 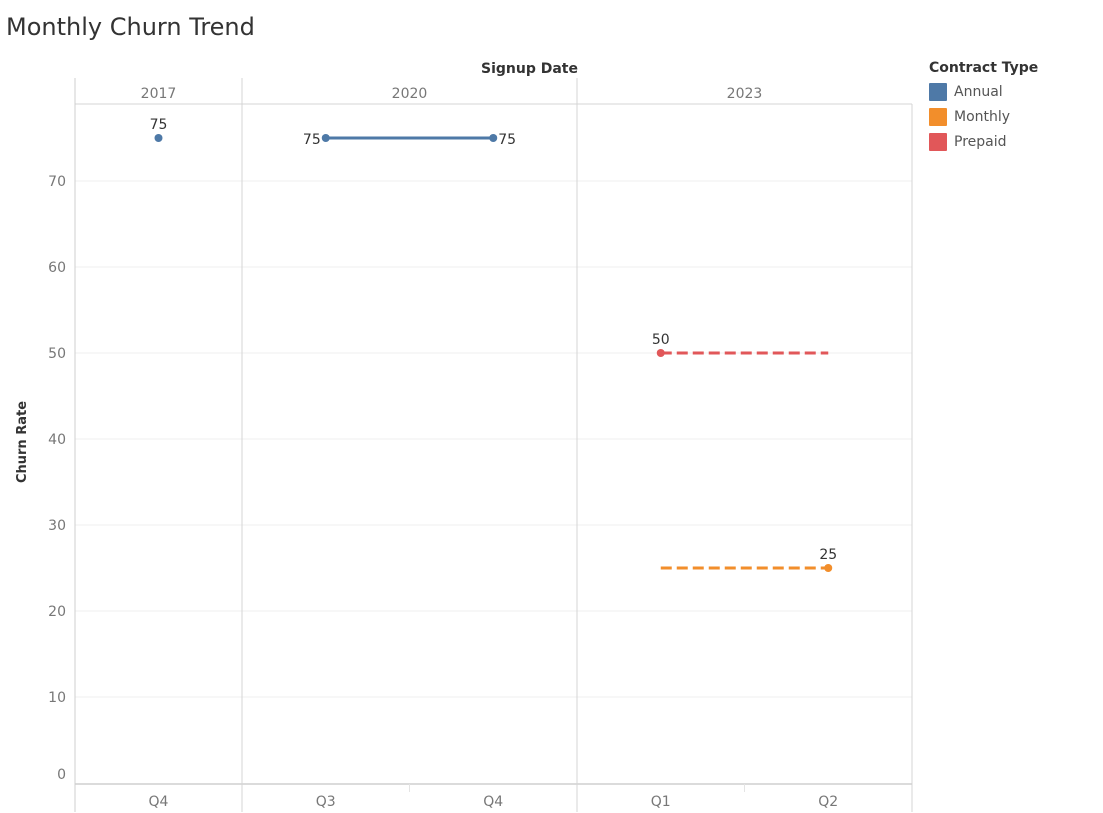 What do you see at coordinates (661, 802) in the screenshot?
I see `x-tick-2023-Q1: Q1` at bounding box center [661, 802].